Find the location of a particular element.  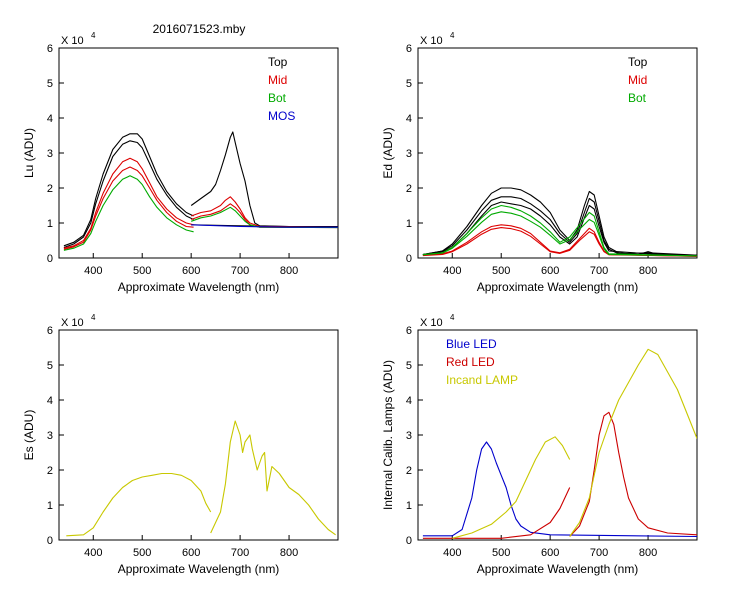

figure-title: 2016071523.mby is located at coordinates (199, 29).